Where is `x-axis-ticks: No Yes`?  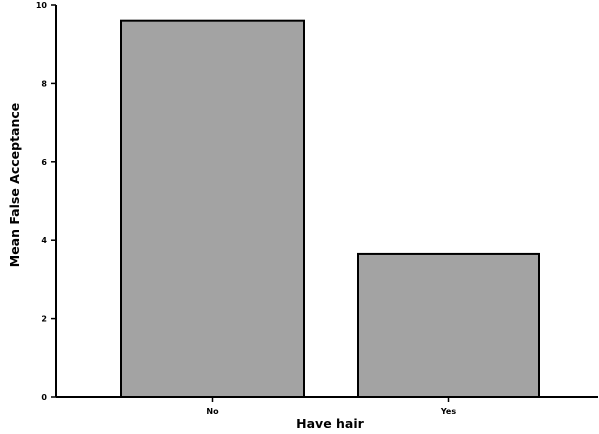
x-axis-ticks: No Yes is located at coordinates (331, 406).